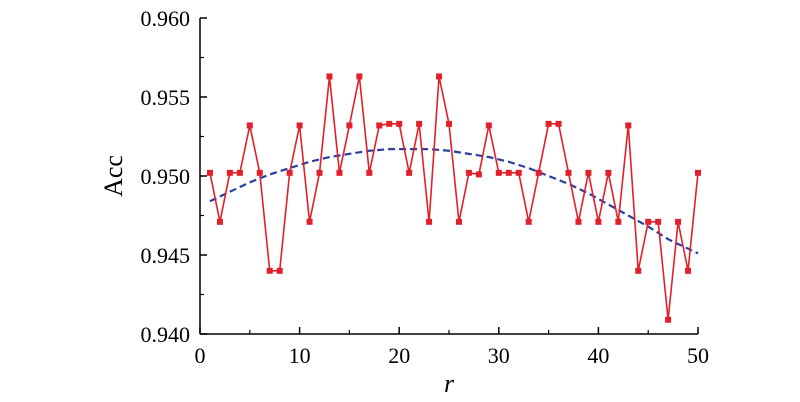 This screenshot has width=800, height=402. Describe the element at coordinates (598, 355) in the screenshot. I see `x-tick-label: 40` at that location.